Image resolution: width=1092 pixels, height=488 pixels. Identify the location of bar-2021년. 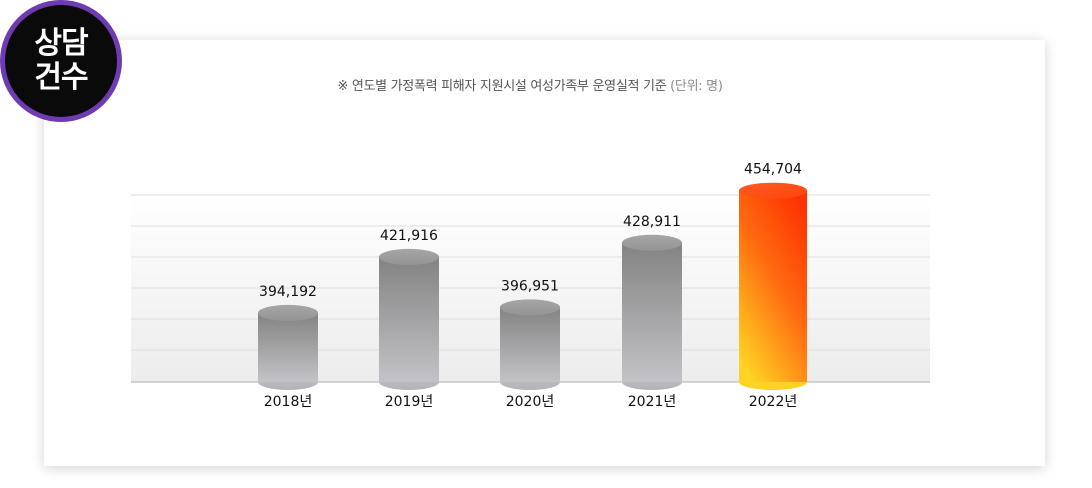
(652, 312).